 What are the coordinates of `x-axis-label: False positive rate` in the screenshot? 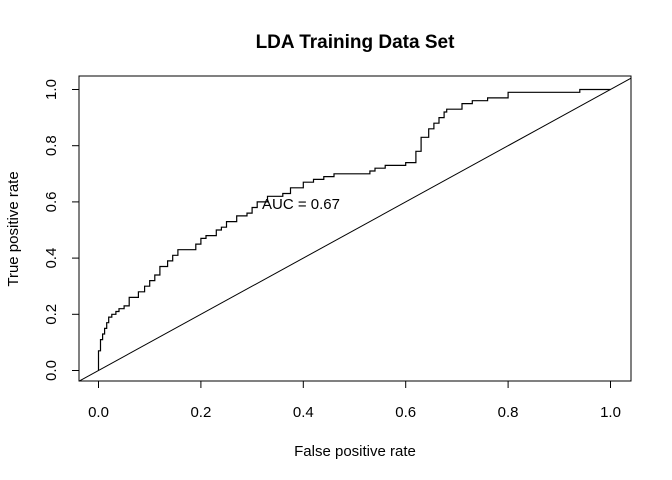 It's located at (355, 451).